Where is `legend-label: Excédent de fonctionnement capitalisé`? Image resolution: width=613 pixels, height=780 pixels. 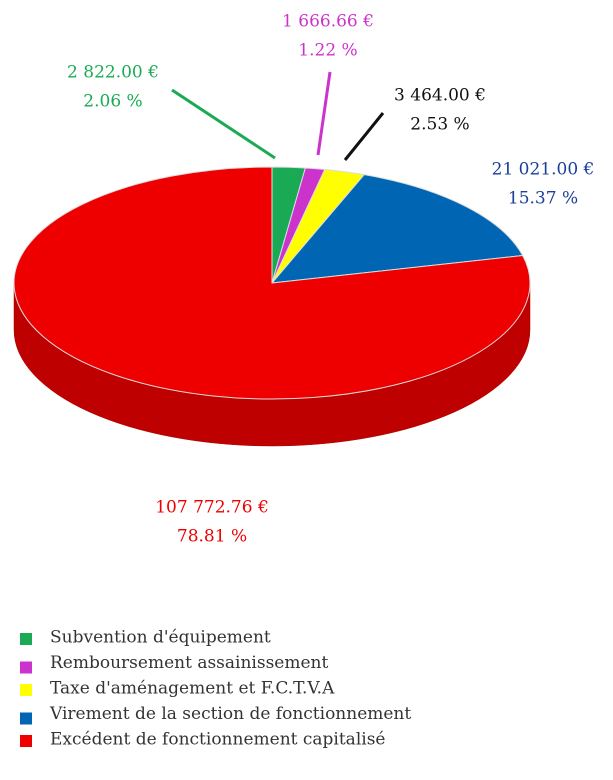
legend-label: Excédent de fonctionnement capitalisé is located at coordinates (217, 740).